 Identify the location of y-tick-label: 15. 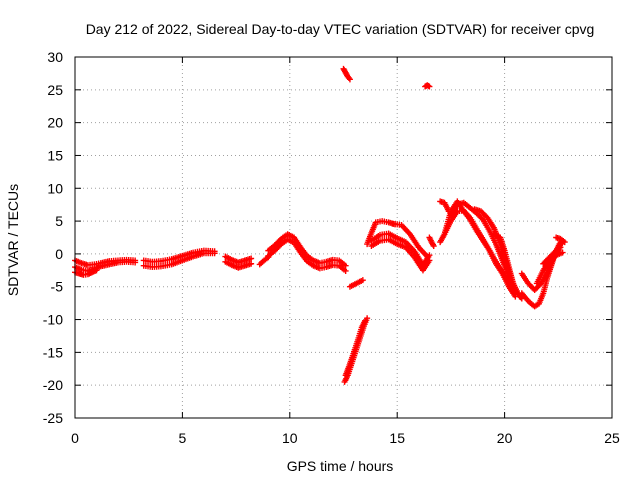
(55, 155).